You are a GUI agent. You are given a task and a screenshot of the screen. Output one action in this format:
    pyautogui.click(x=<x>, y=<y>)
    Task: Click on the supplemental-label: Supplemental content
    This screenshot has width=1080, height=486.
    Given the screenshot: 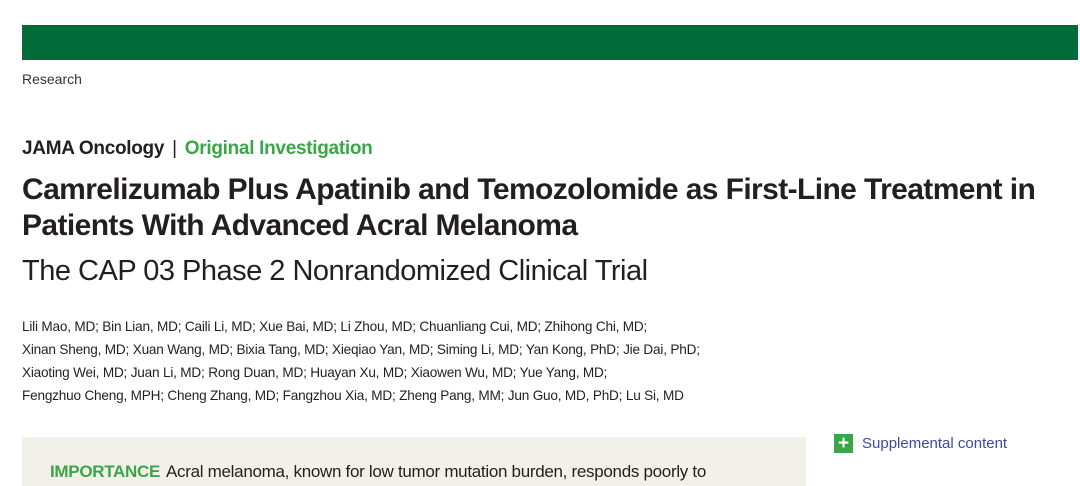 What is the action you would take?
    pyautogui.click(x=935, y=443)
    